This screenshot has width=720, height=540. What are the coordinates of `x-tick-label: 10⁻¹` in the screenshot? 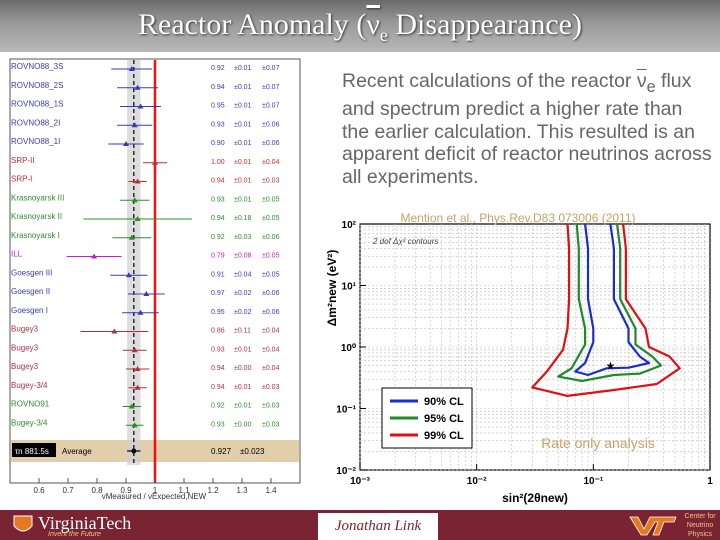 It's located at (593, 481).